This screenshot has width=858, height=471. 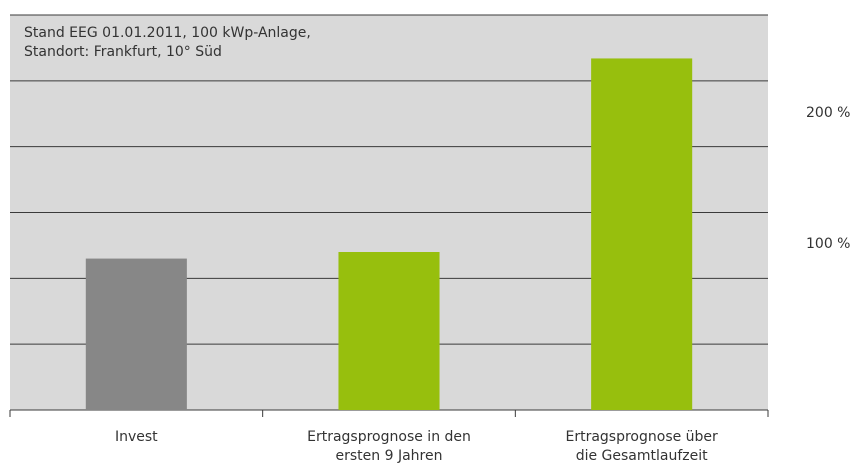 What do you see at coordinates (136, 437) in the screenshot?
I see `x-tick-label: Invest` at bounding box center [136, 437].